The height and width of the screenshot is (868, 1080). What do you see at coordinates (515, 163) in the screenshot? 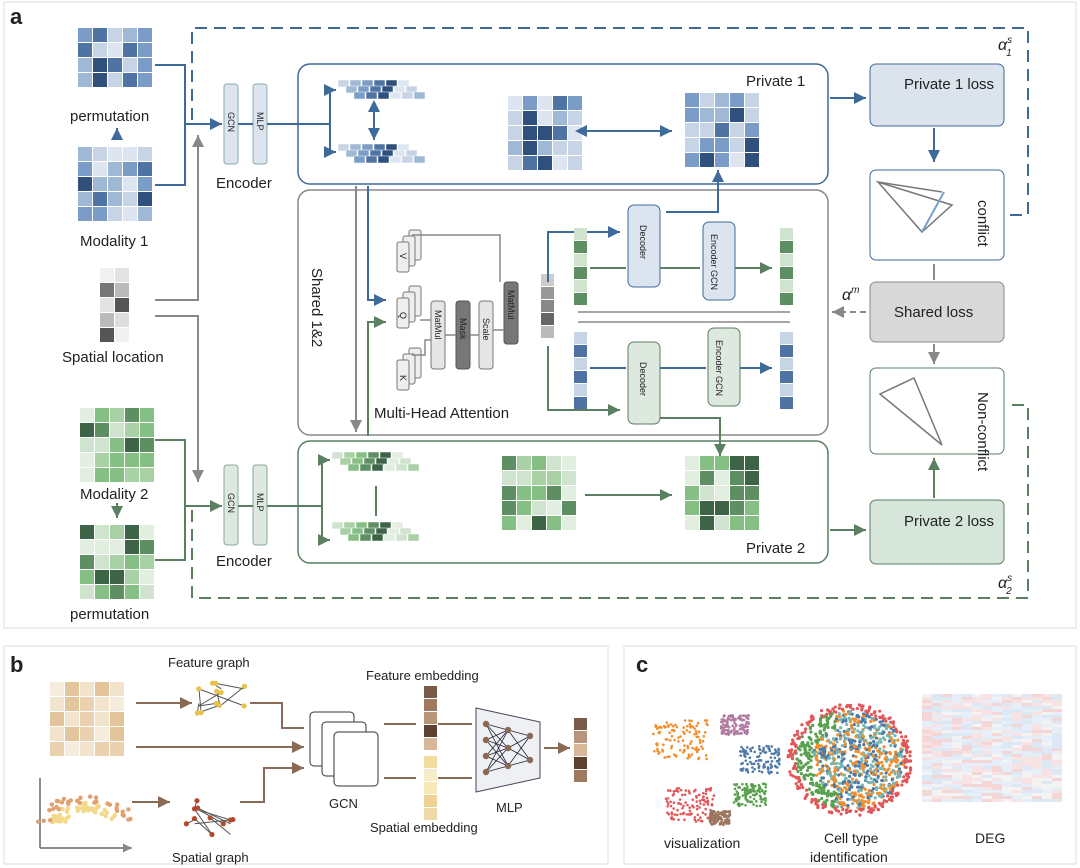
I see `private-1-a-cell` at bounding box center [515, 163].